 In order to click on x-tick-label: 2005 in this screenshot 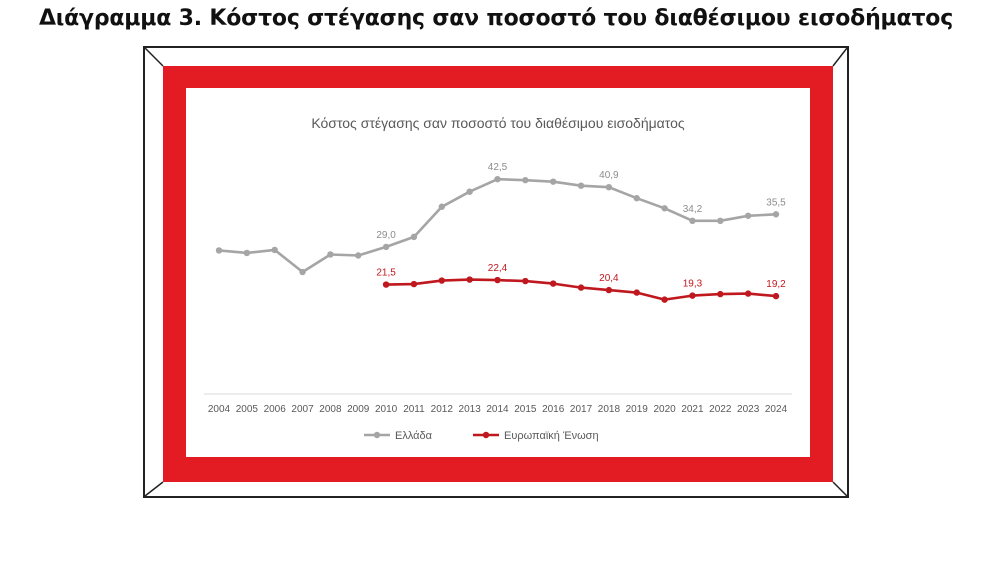, I will do `click(247, 409)`.